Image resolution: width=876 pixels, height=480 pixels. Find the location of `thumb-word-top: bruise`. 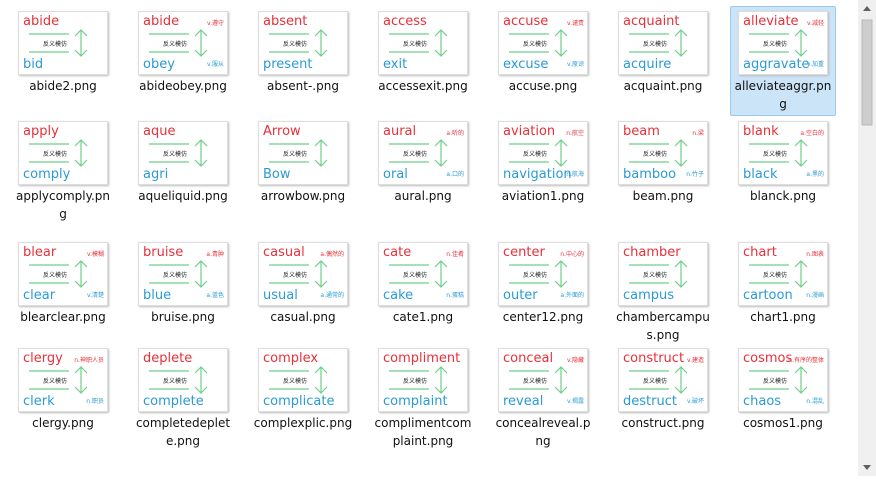

thumb-word-top: bruise is located at coordinates (163, 252).